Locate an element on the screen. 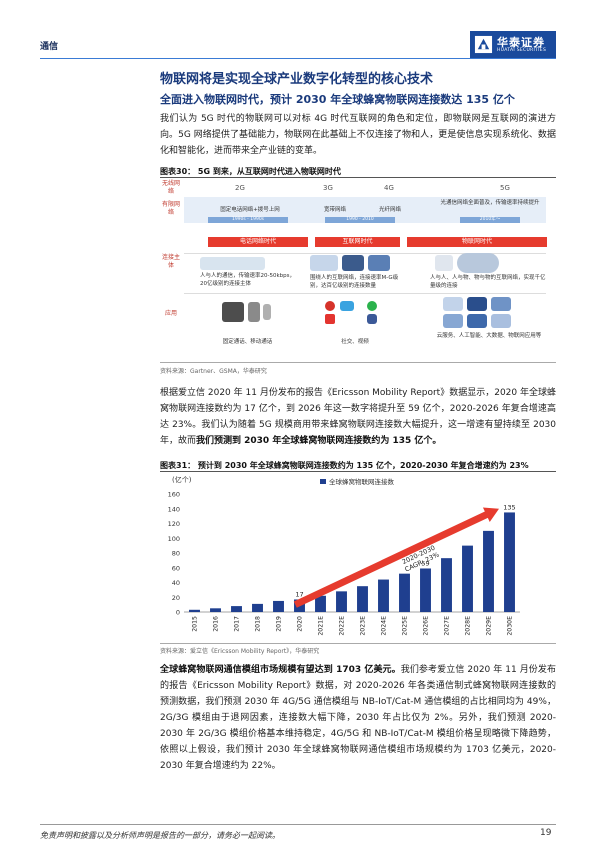 This screenshot has width=596, height=842. x-tick-label: 2015 is located at coordinates (195, 624).